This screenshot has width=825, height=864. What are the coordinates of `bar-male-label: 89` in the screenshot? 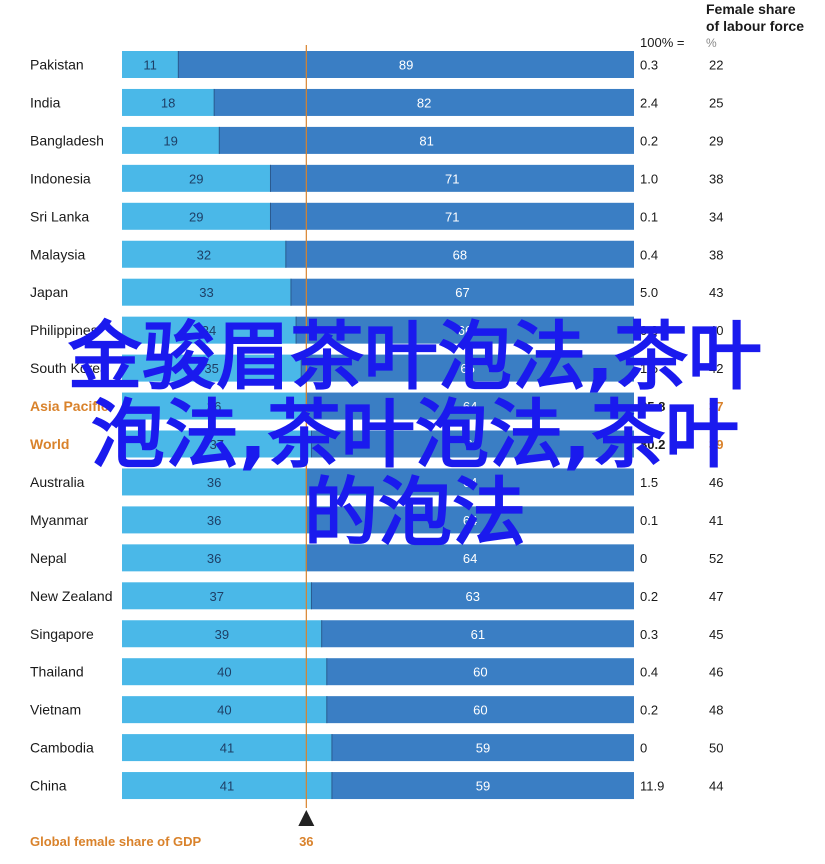 It's located at (406, 65).